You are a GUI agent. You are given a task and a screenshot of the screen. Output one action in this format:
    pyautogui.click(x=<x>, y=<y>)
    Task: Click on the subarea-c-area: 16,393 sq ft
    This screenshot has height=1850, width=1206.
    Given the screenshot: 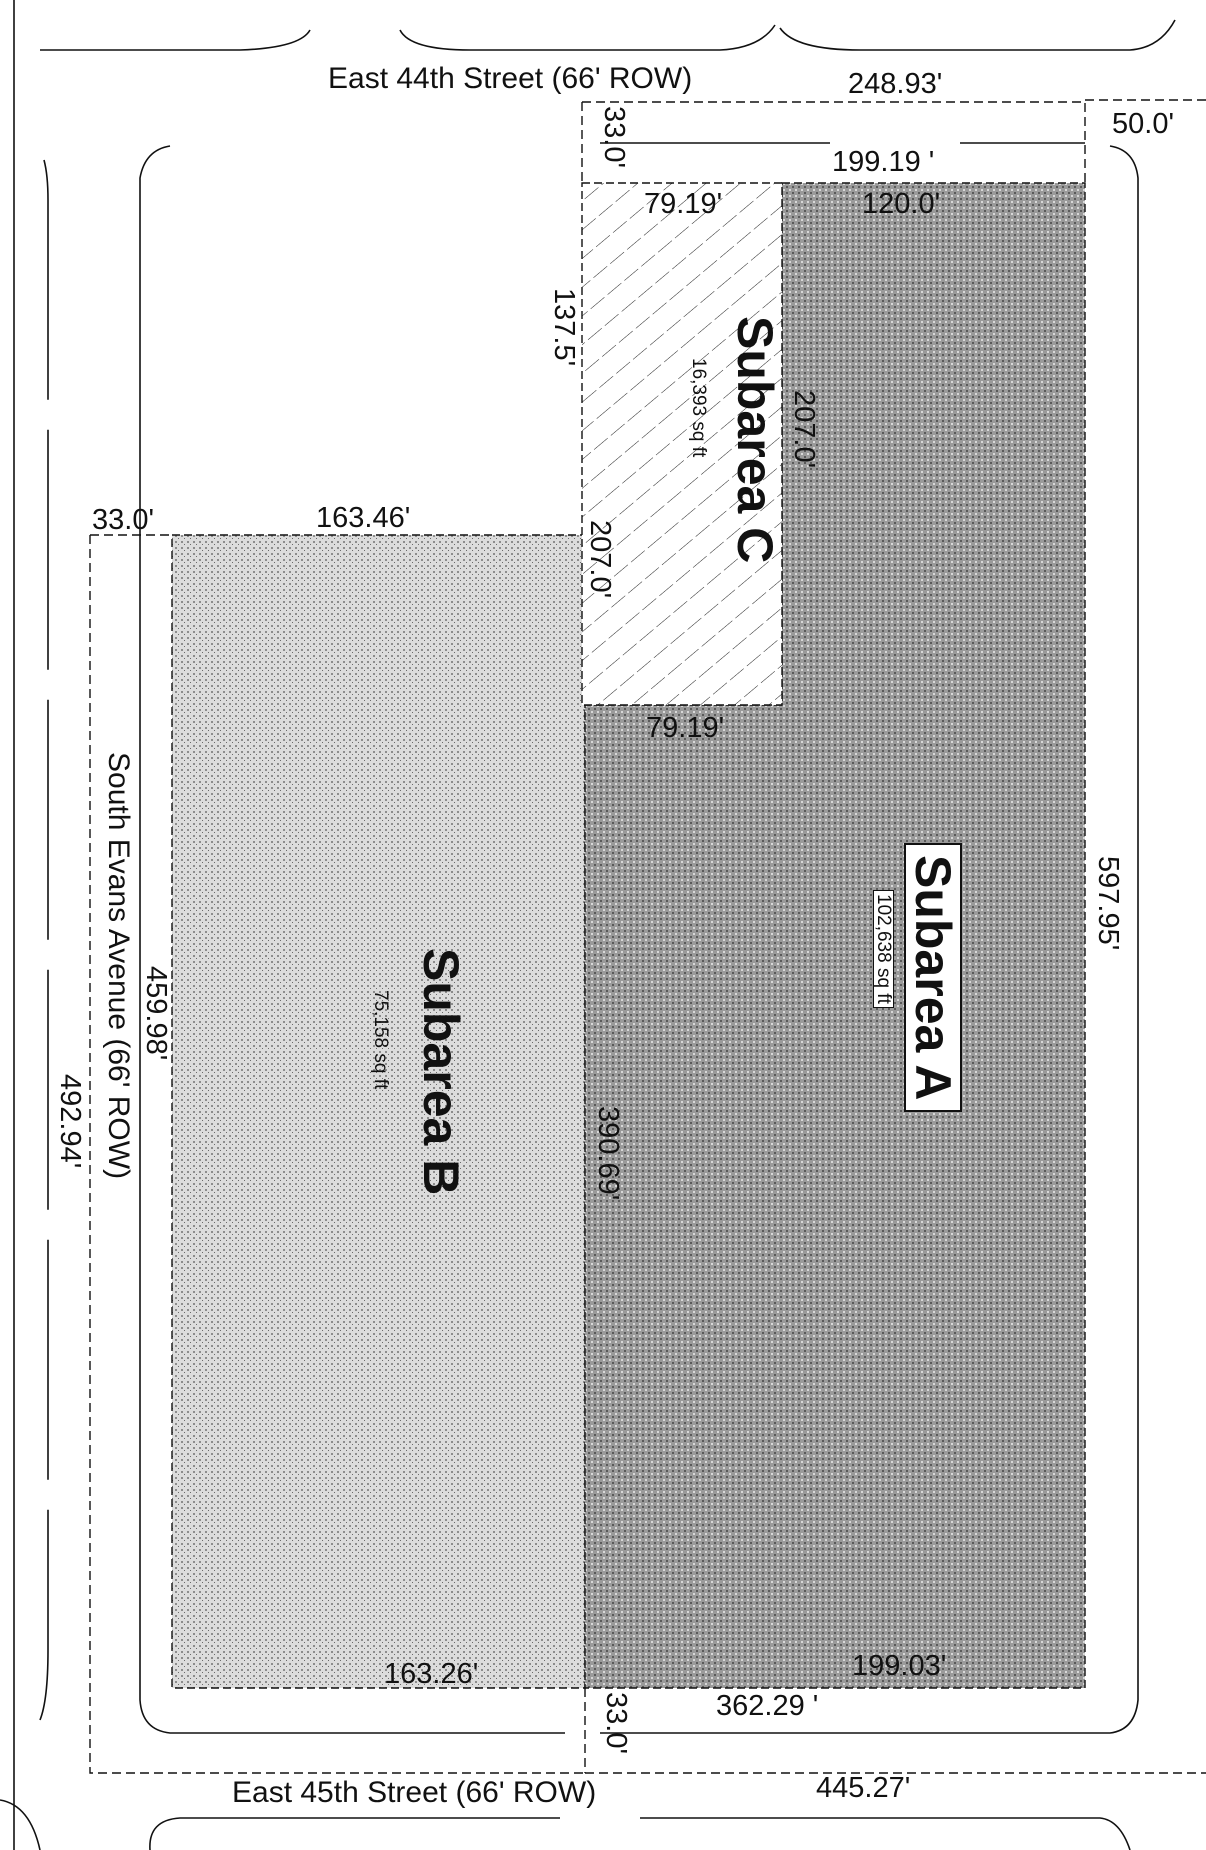 What is the action you would take?
    pyautogui.click(x=698, y=408)
    